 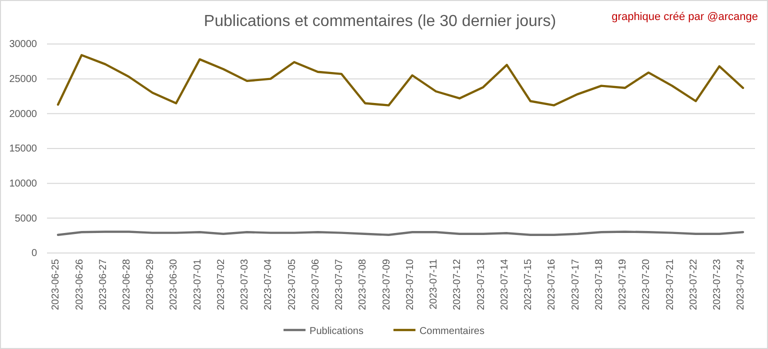 What do you see at coordinates (552, 284) in the screenshot?
I see `x-tick-label: 2023-07-16` at bounding box center [552, 284].